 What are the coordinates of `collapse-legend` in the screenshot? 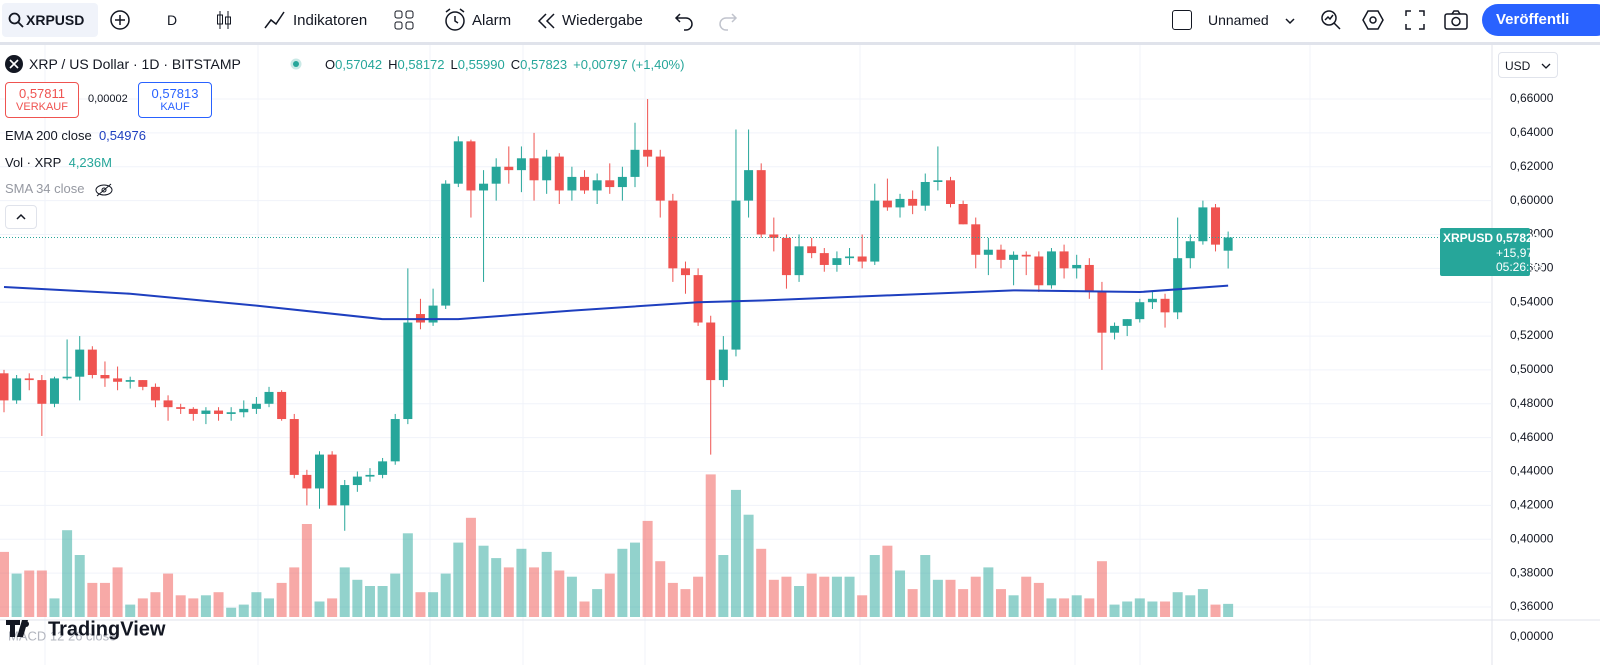 It's located at (21, 217).